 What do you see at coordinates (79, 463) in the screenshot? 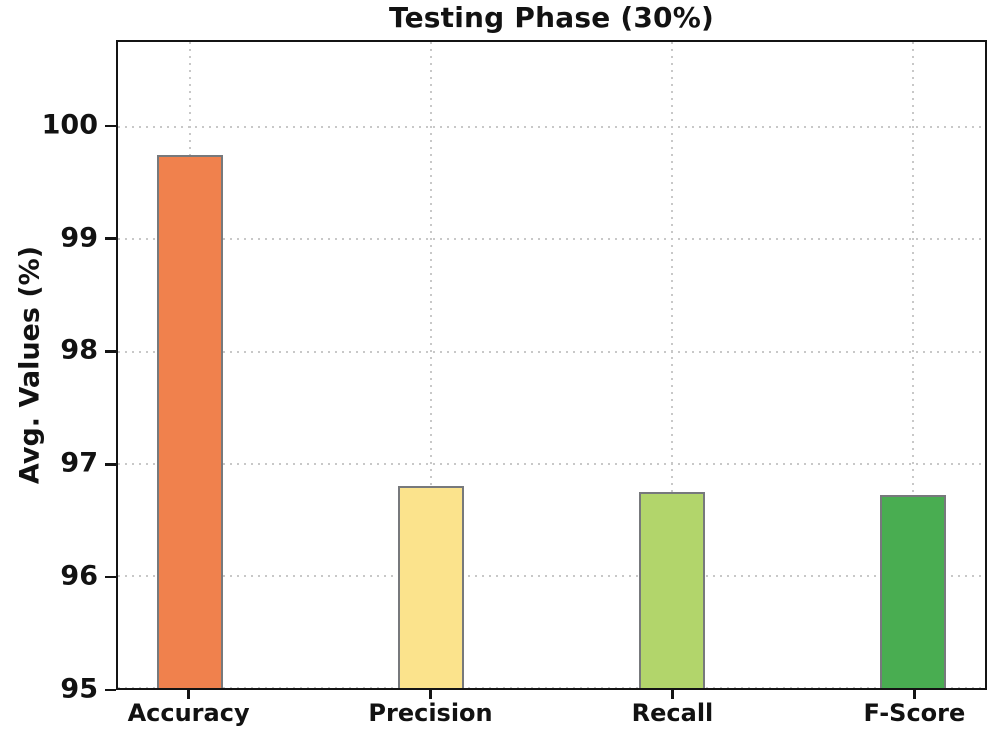
I see `y-tick-label: 97` at bounding box center [79, 463].